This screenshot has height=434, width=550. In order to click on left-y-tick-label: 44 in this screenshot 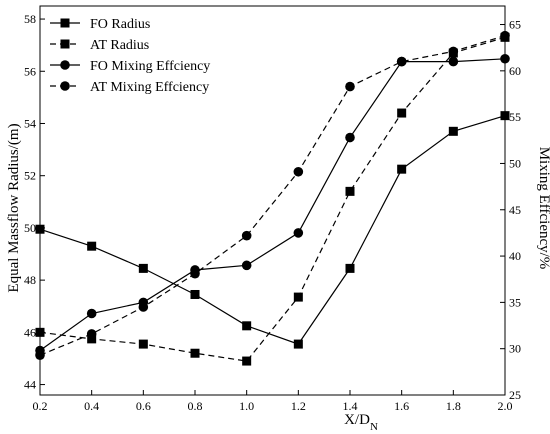, I will do `click(30, 385)`.